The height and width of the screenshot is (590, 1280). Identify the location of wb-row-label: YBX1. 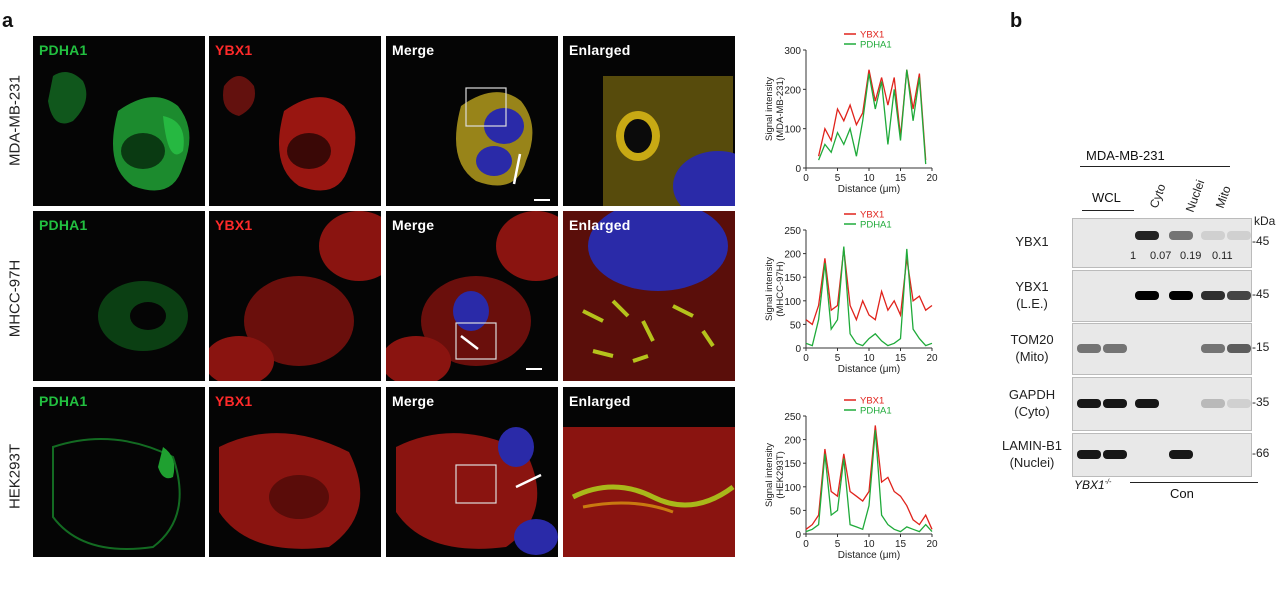
(1032, 241).